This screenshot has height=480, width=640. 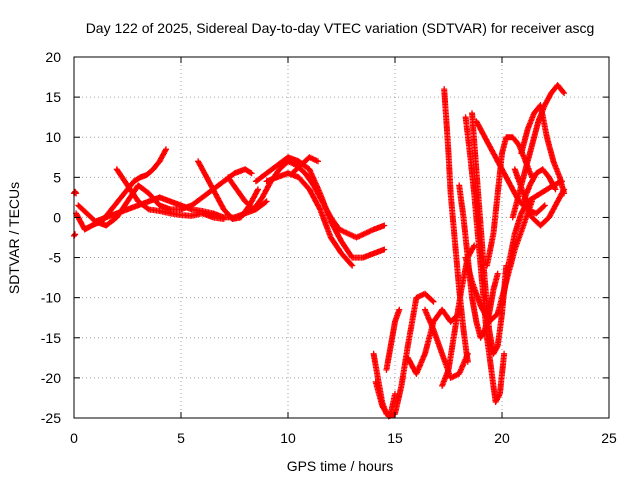 I want to click on y-axis-label: SDTVAR / TECUs, so click(x=14, y=238).